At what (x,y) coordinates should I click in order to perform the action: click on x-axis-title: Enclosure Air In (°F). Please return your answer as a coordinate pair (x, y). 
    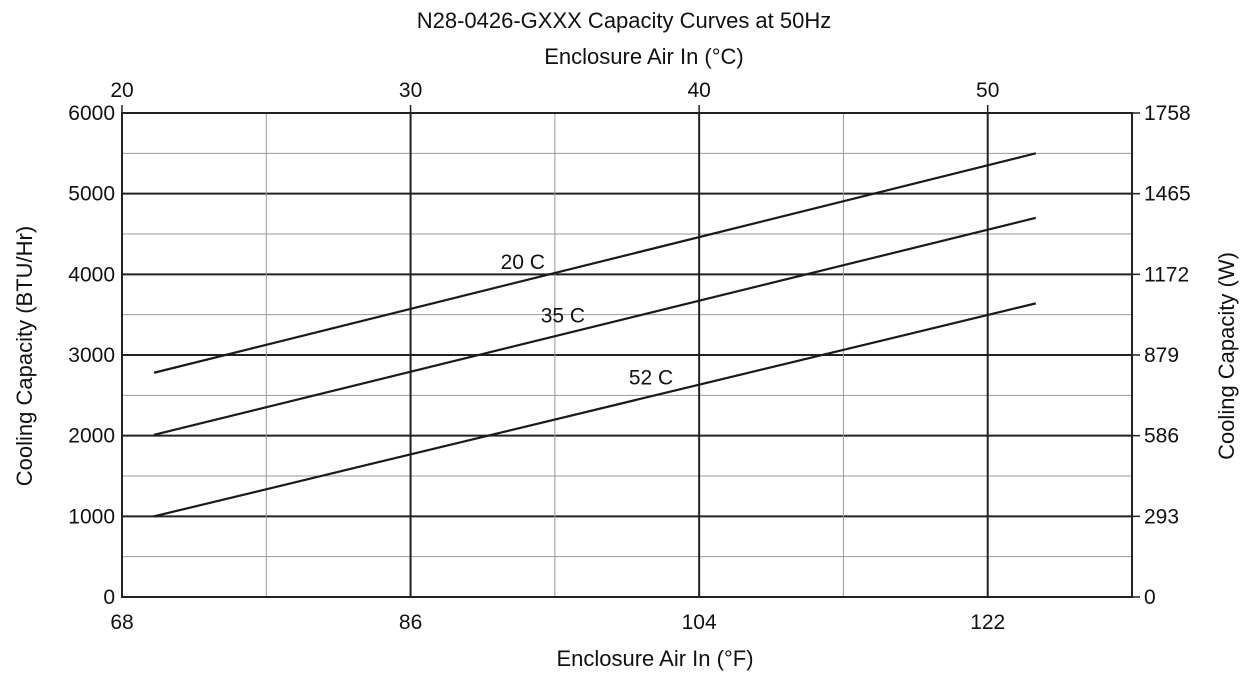
    Looking at the image, I should click on (654, 658).